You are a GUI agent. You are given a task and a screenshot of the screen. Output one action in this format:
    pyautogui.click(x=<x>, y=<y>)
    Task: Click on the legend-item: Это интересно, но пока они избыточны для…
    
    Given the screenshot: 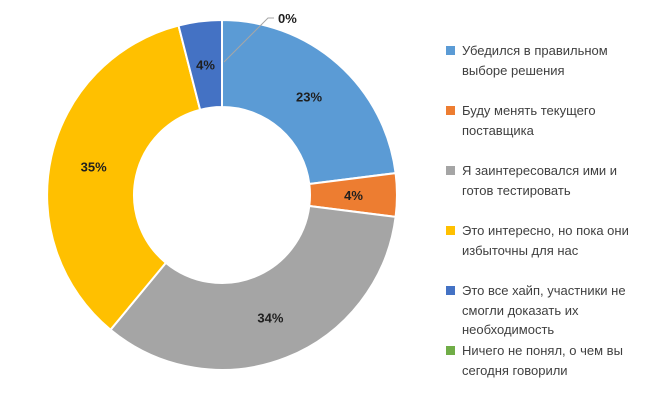 What is the action you would take?
    pyautogui.click(x=545, y=251)
    